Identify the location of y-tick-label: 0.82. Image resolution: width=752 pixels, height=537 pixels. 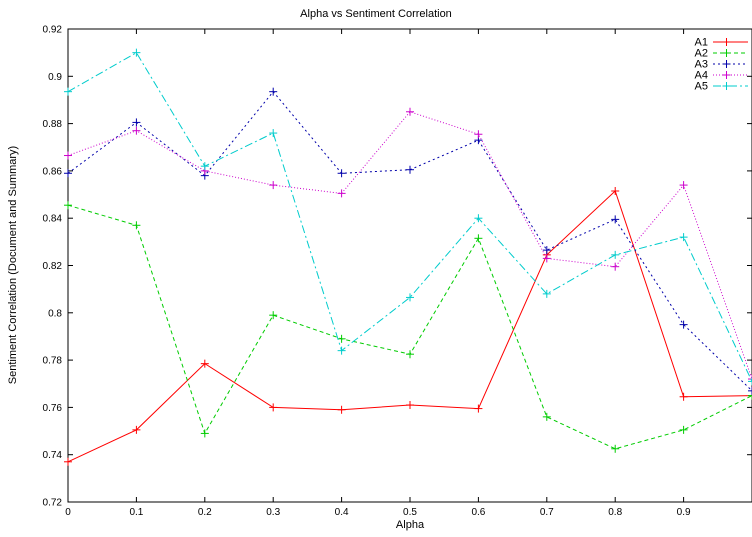
(53, 266).